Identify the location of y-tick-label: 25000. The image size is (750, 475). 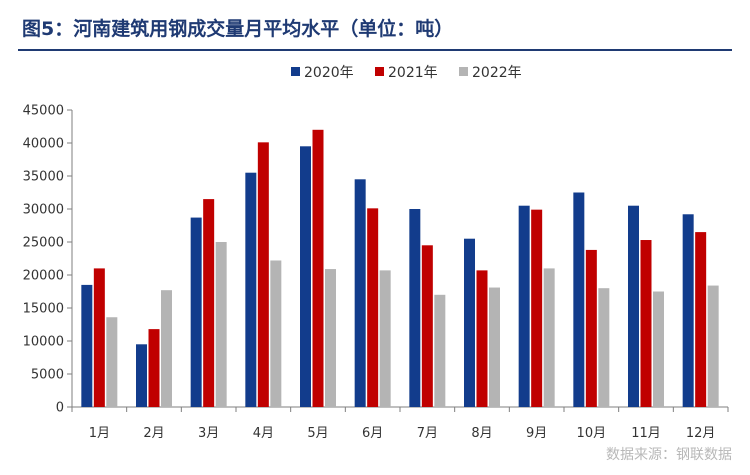
(43, 243).